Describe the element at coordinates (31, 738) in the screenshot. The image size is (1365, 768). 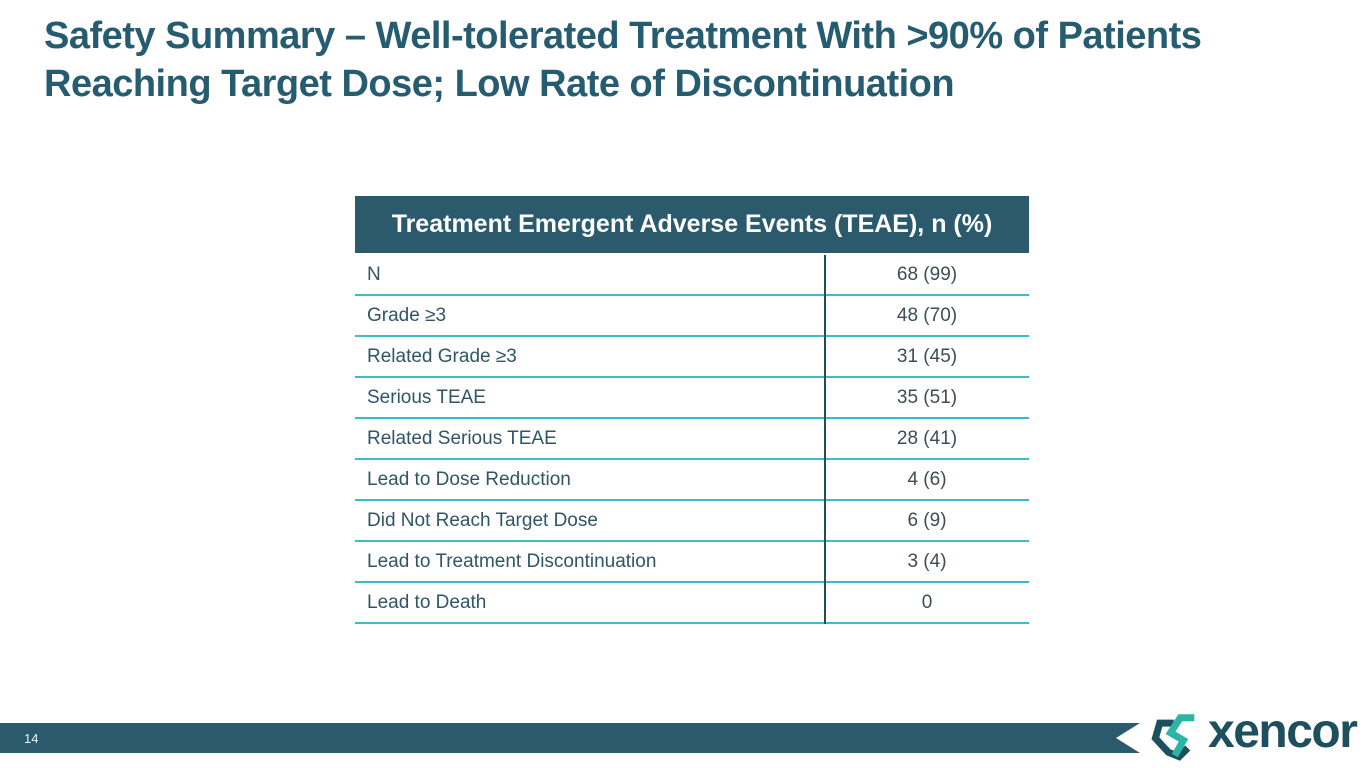
I see `page-number: 14` at that location.